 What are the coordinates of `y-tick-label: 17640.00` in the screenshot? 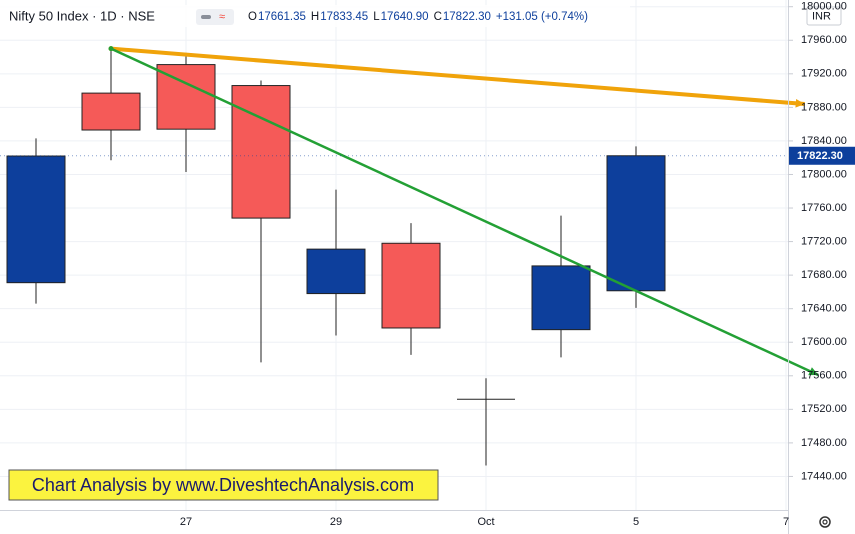 It's located at (824, 309).